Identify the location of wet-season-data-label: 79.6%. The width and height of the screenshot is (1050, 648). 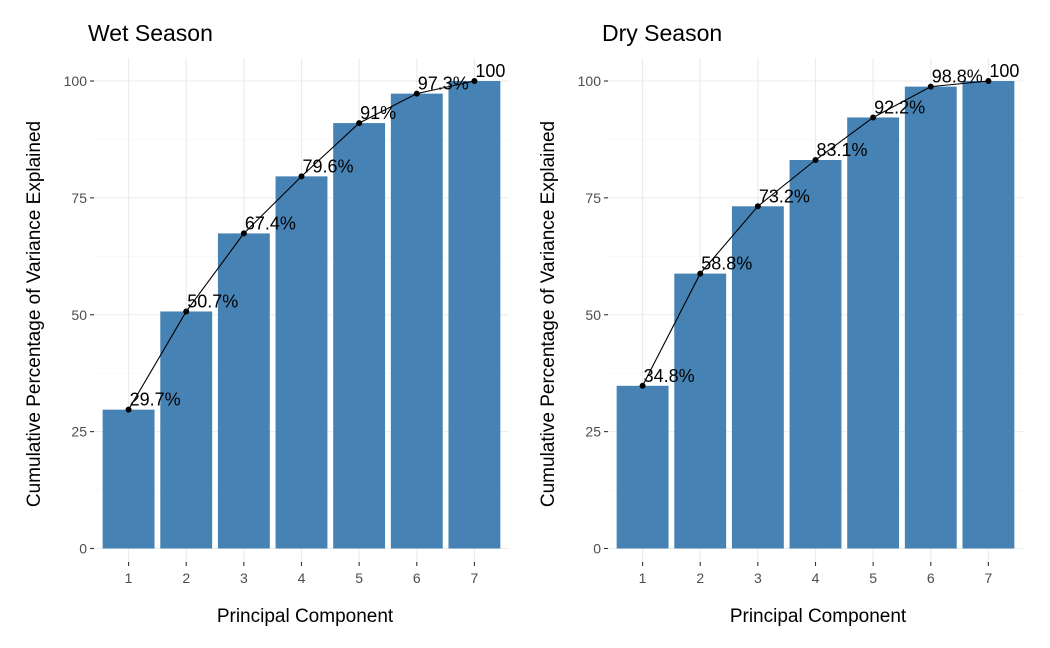
(328, 166).